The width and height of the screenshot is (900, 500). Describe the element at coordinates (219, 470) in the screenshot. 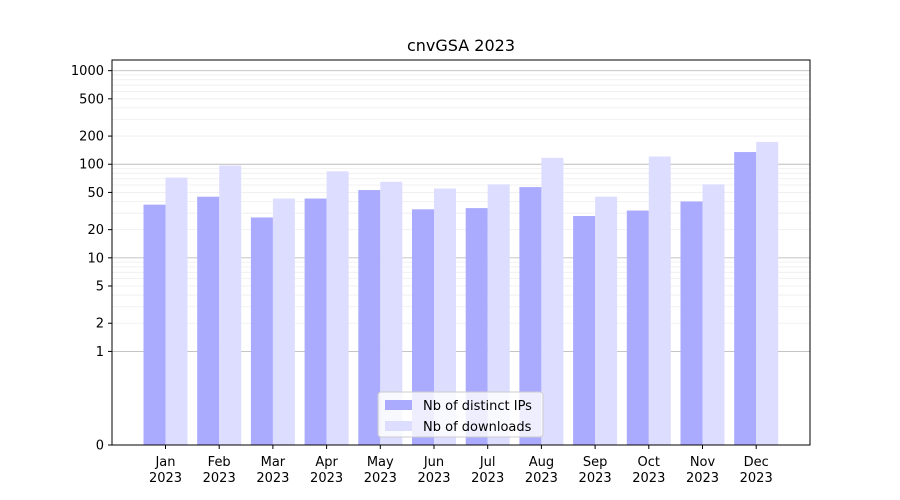

I see `x-tick-label: Feb 2023` at that location.